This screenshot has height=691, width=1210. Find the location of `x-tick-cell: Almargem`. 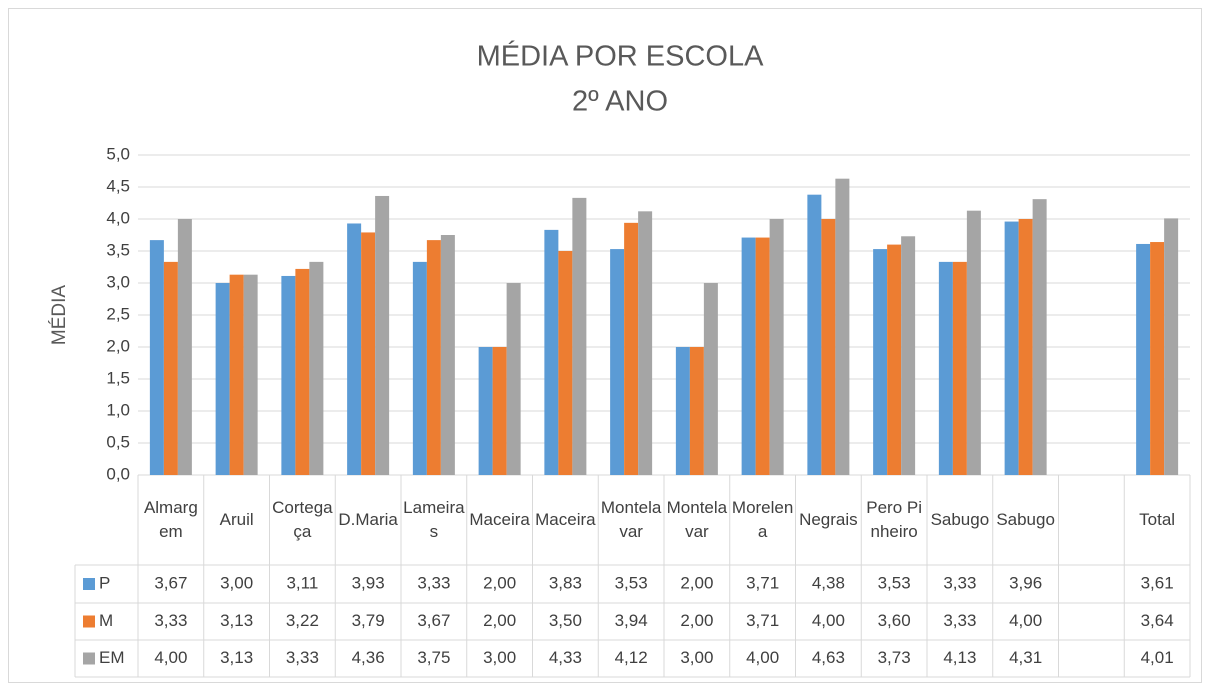

x-tick-cell: Almargem is located at coordinates (171, 519).